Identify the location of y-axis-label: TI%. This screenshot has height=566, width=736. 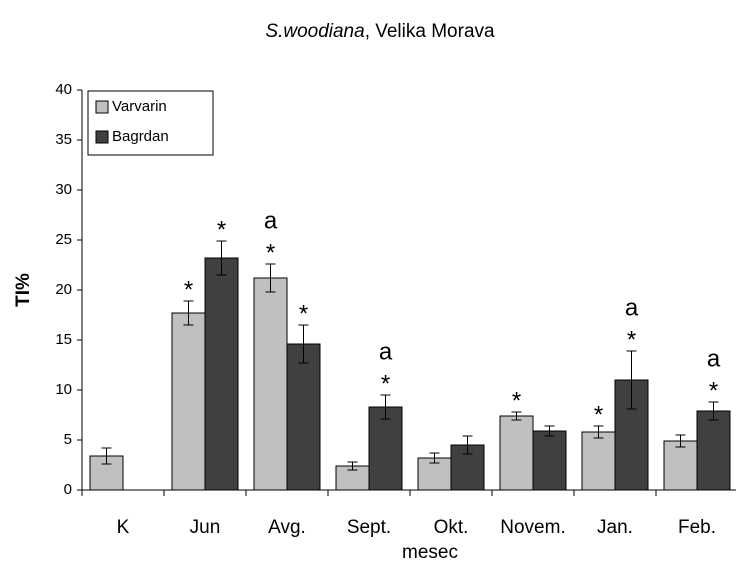
(23, 290).